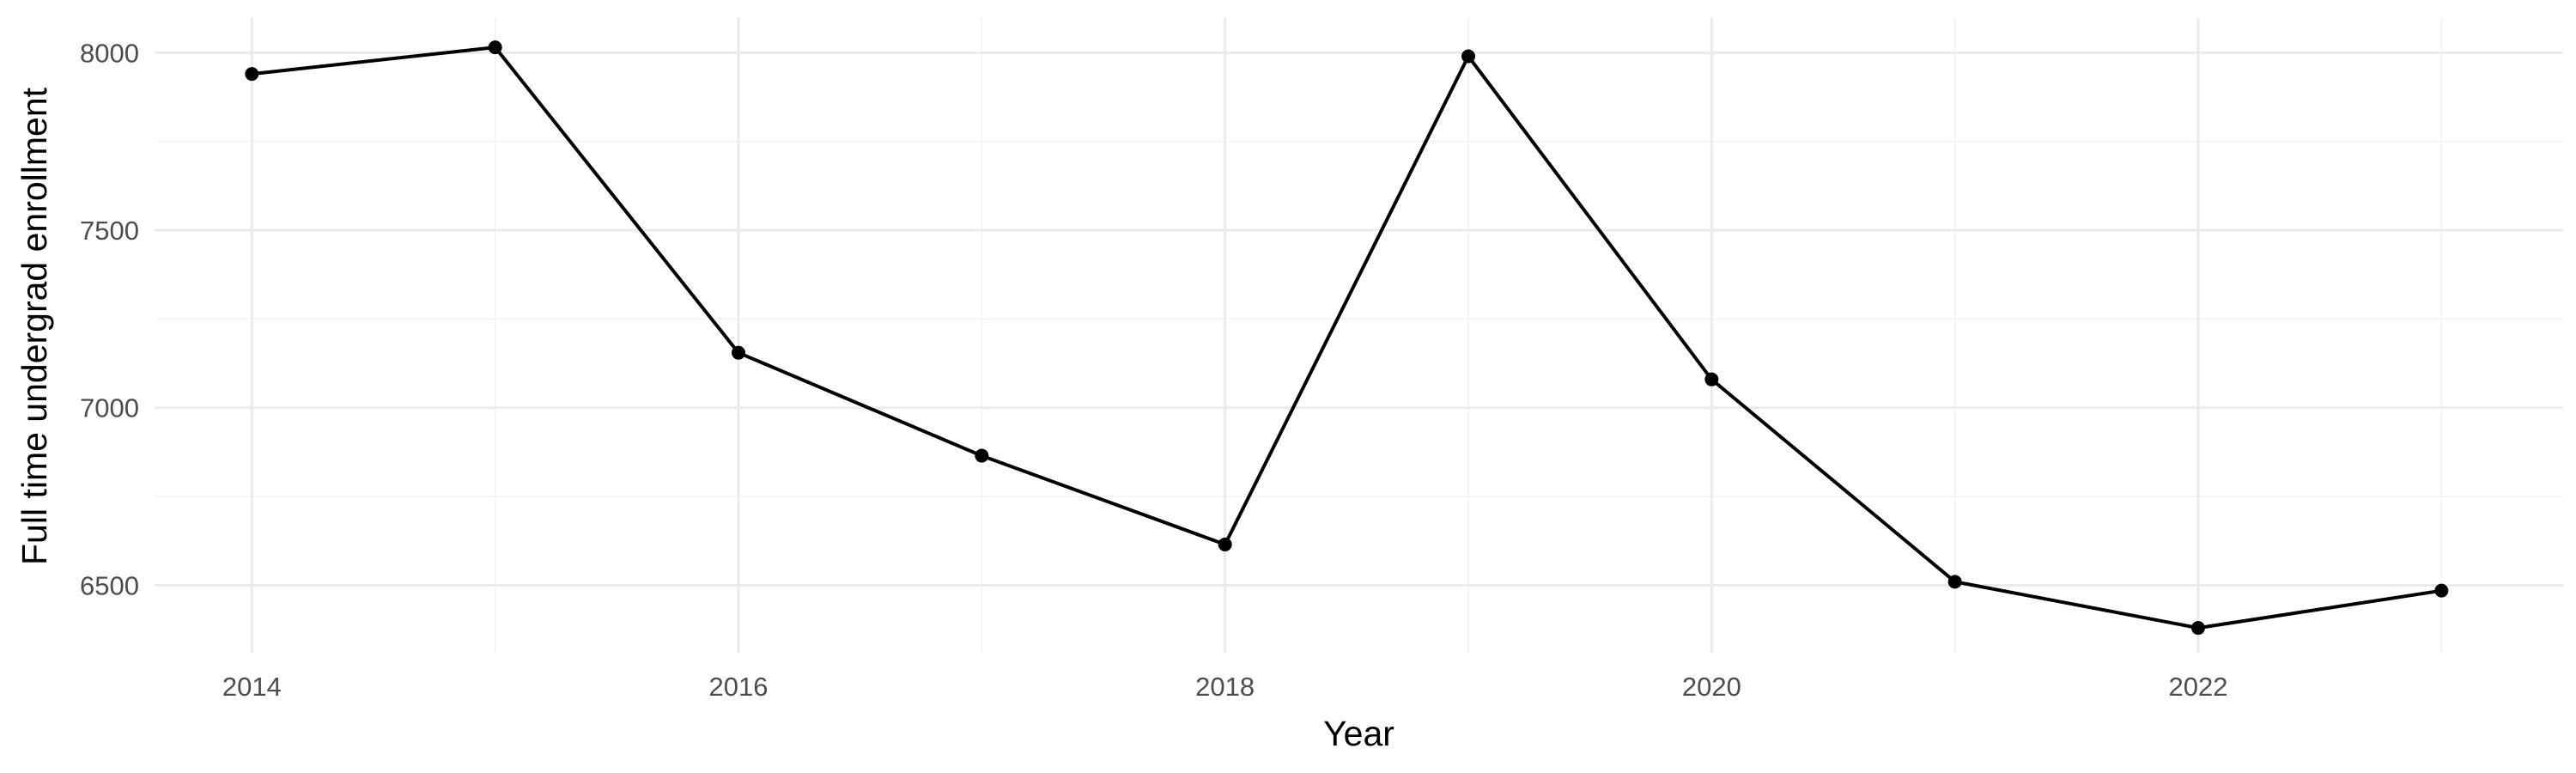 The height and width of the screenshot is (773, 2576). What do you see at coordinates (252, 687) in the screenshot?
I see `x-tick-label: 2014` at bounding box center [252, 687].